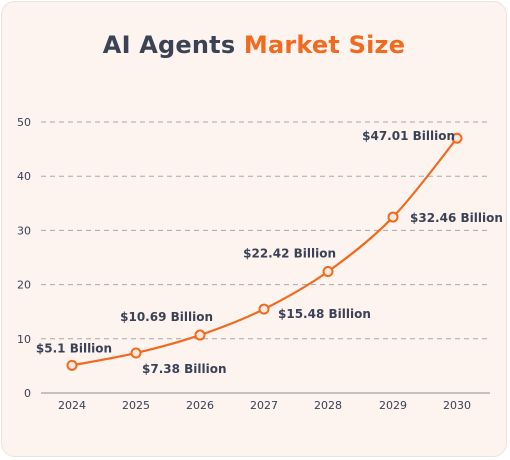 The width and height of the screenshot is (510, 460). Describe the element at coordinates (24, 122) in the screenshot. I see `y-tick-label: 50` at that location.